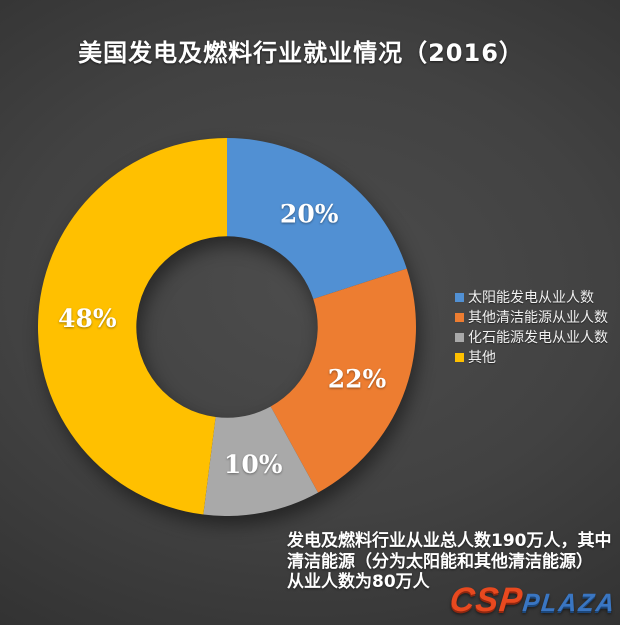  What do you see at coordinates (87, 318) in the screenshot?
I see `slice-label-3: 48%` at bounding box center [87, 318].